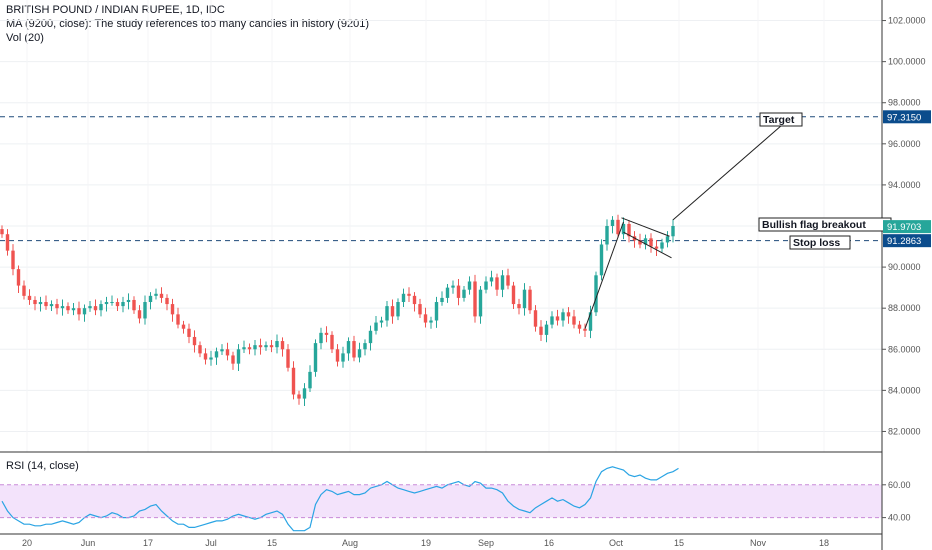 Image resolution: width=932 pixels, height=550 pixels. What do you see at coordinates (684, 225) in the screenshot?
I see `flag-pattern` at bounding box center [684, 225].